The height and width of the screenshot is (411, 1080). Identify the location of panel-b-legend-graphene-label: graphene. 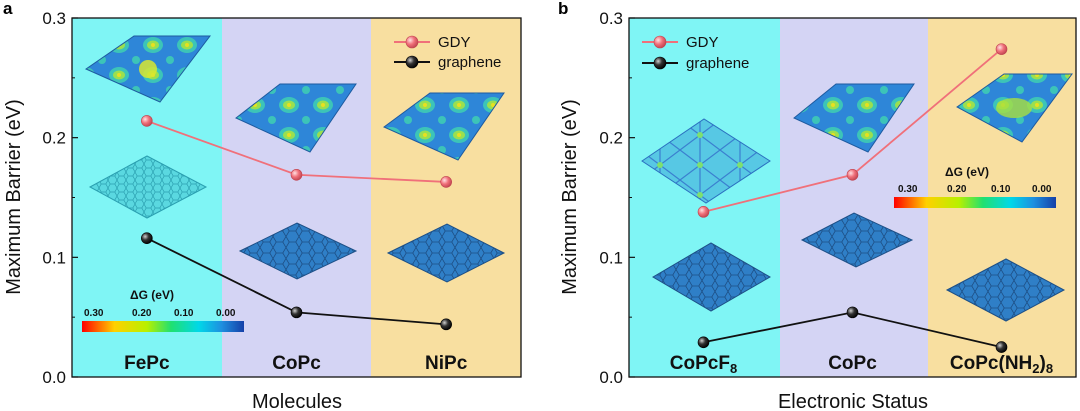
(717, 63).